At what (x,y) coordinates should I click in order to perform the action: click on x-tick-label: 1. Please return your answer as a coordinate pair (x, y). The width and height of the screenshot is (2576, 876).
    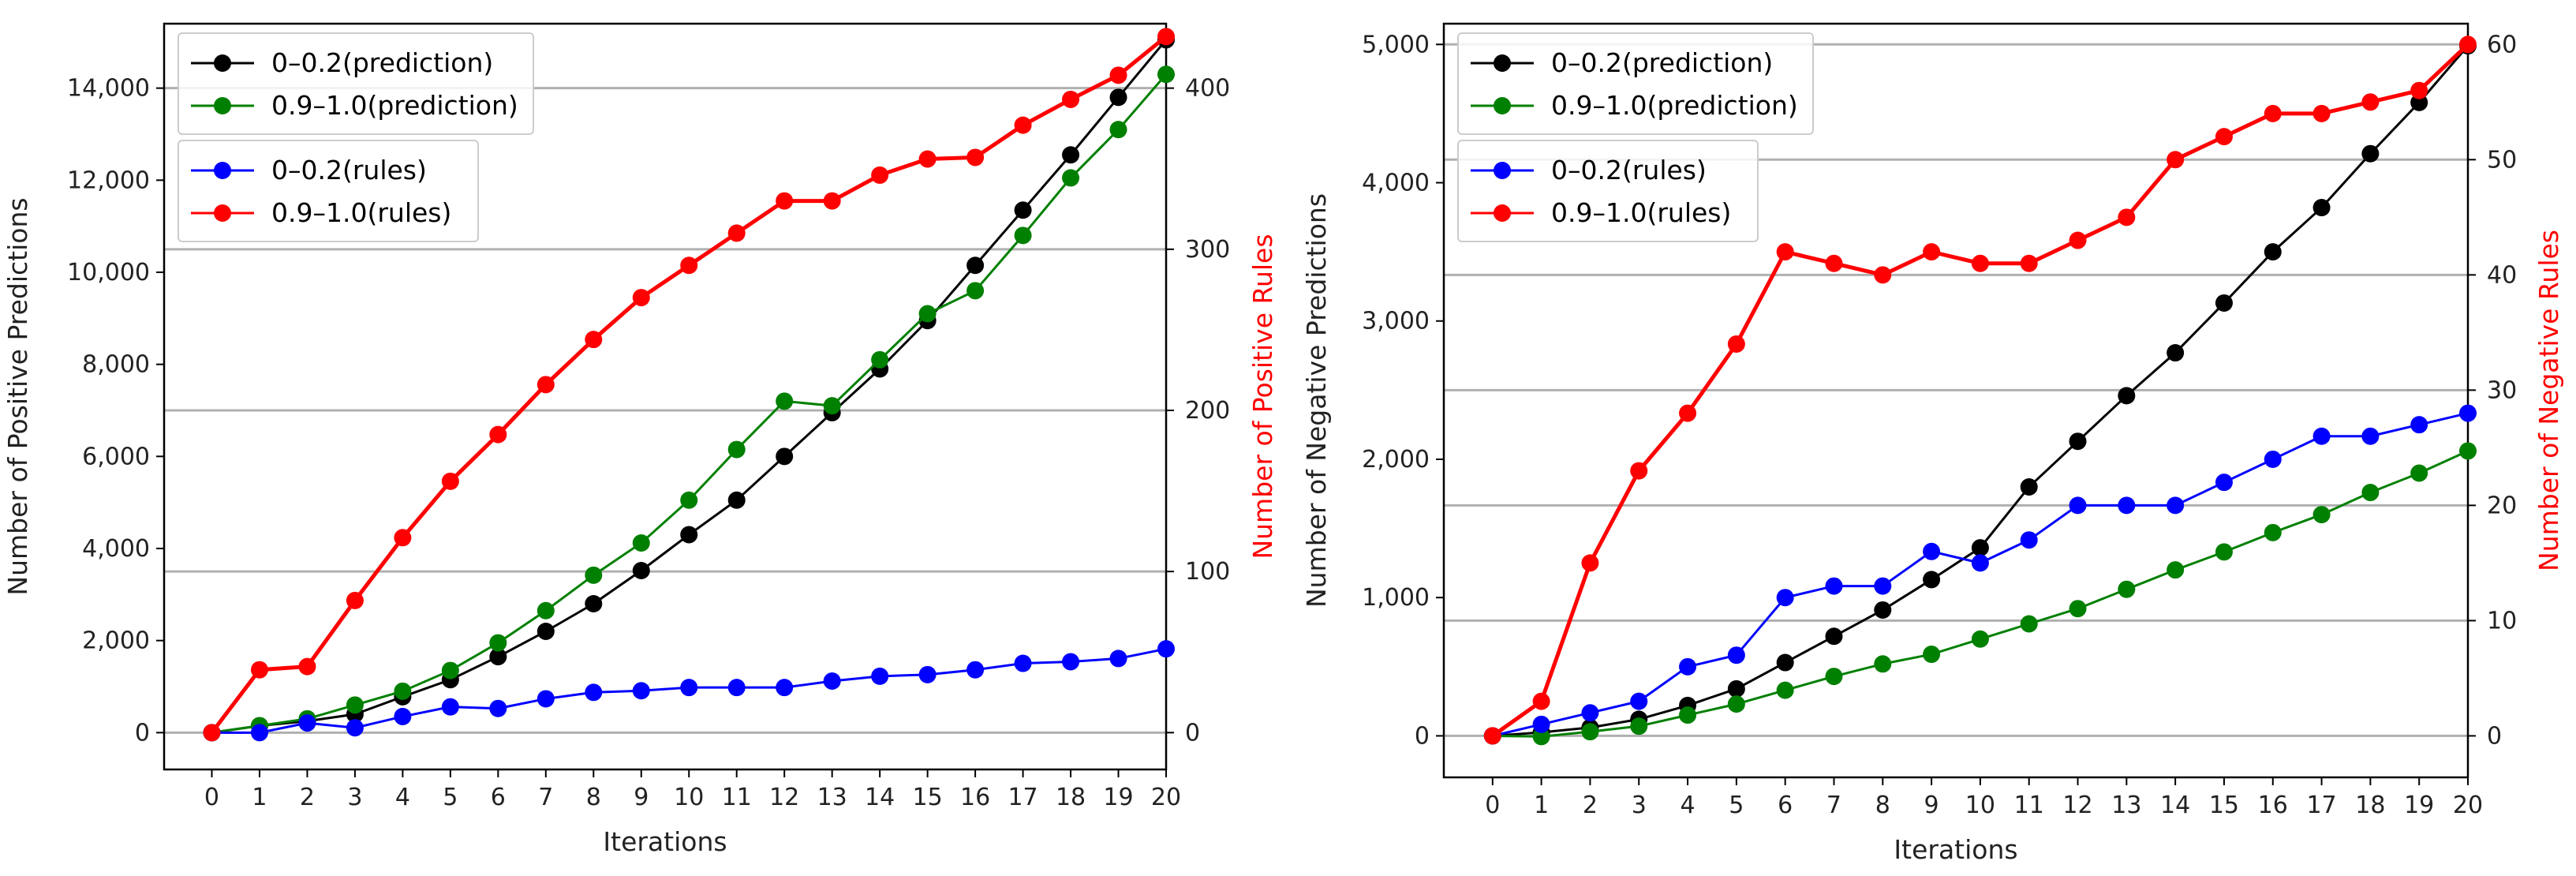
    Looking at the image, I should click on (259, 797).